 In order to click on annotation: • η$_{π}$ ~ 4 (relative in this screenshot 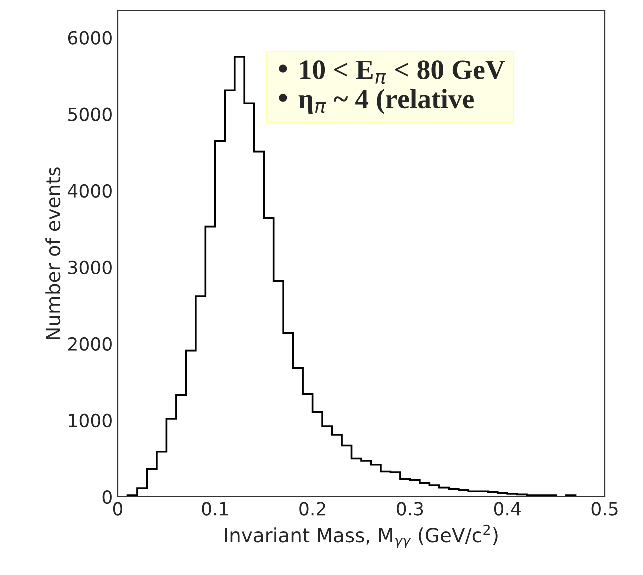, I will do `click(376, 101)`.